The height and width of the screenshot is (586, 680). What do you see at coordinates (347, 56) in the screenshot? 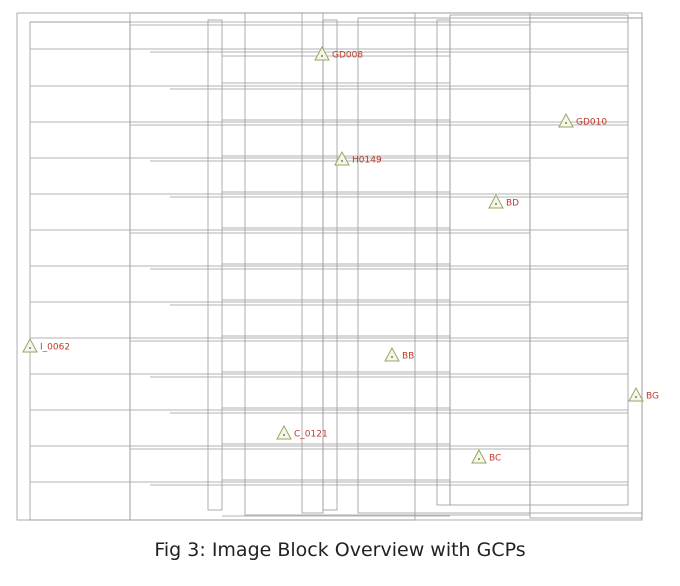
I see `gcp-label: GD008` at bounding box center [347, 56].